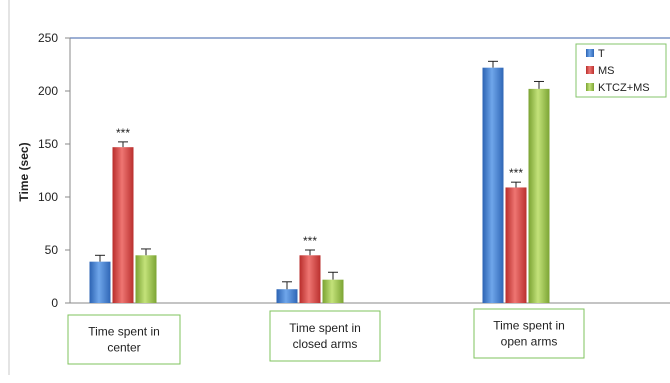 This screenshot has width=670, height=383. I want to click on y-tick-label: 250, so click(48, 38).